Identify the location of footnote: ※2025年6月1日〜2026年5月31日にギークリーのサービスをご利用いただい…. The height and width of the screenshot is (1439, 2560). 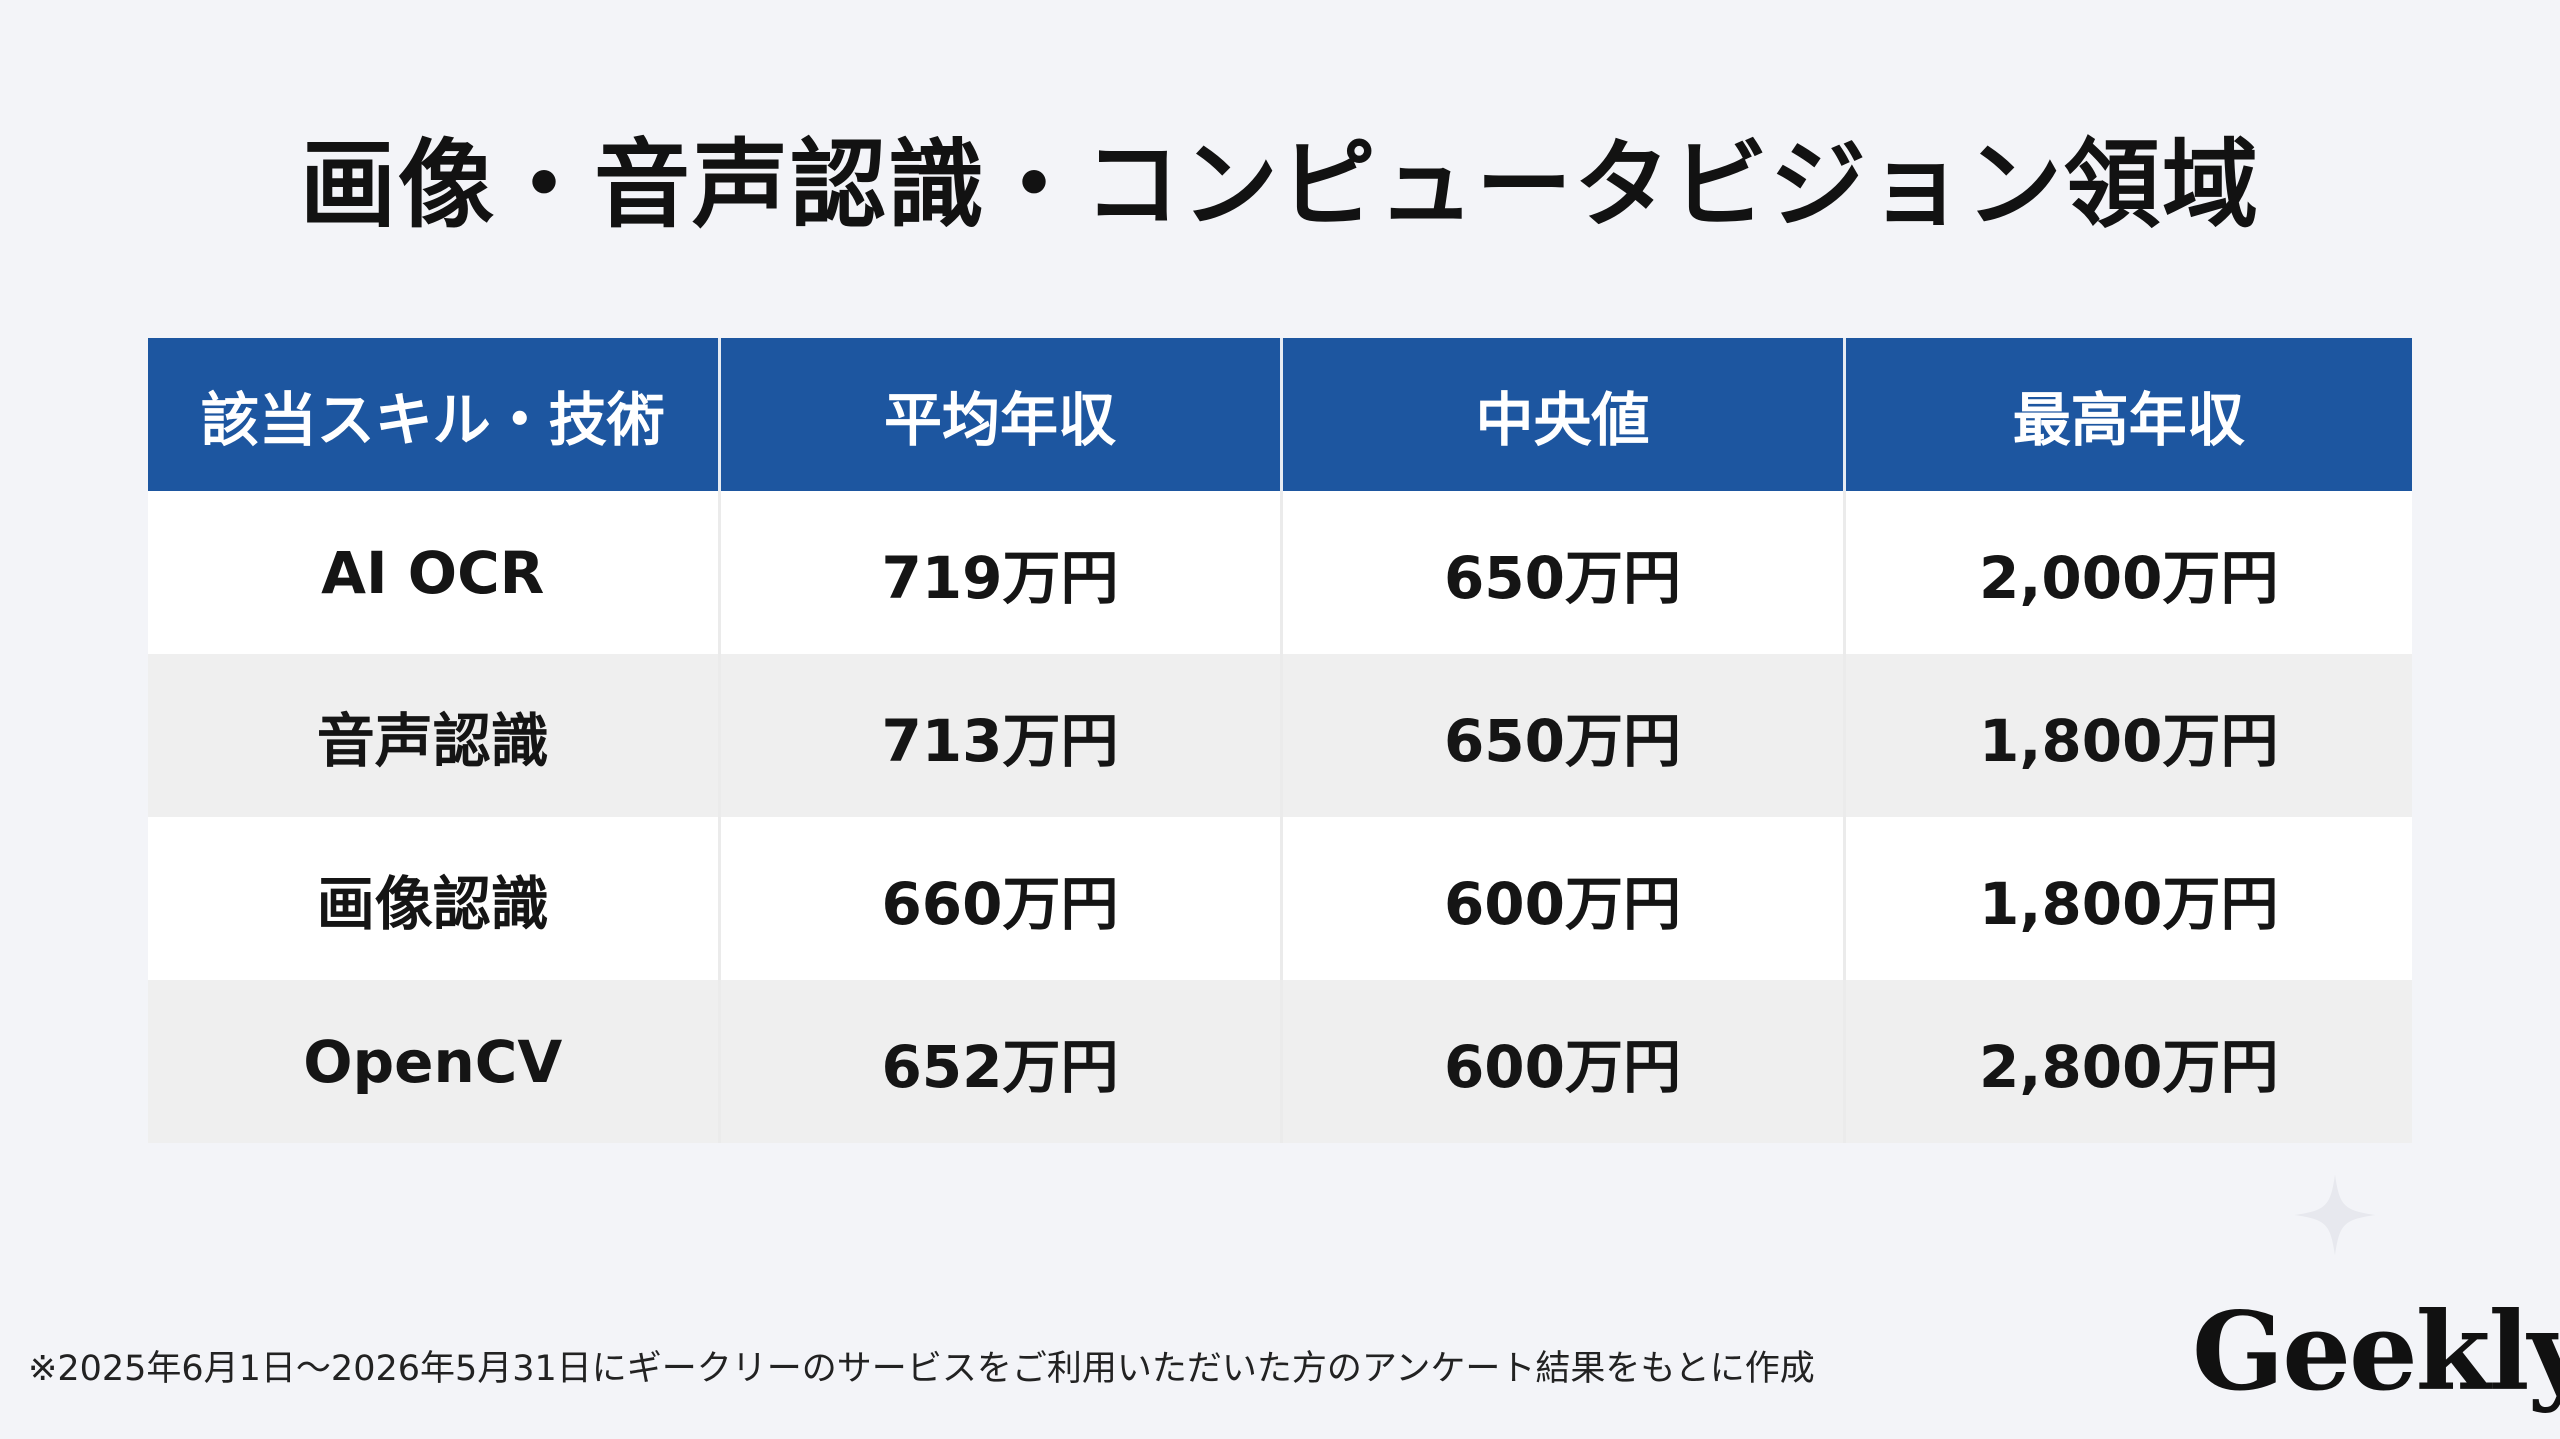
(921, 1369).